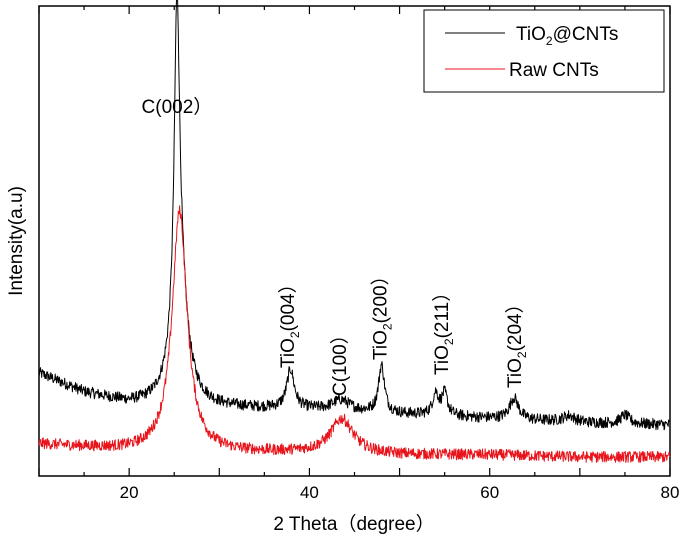 This screenshot has height=548, width=685. Describe the element at coordinates (489, 492) in the screenshot. I see `x-tick-label: 60` at that location.